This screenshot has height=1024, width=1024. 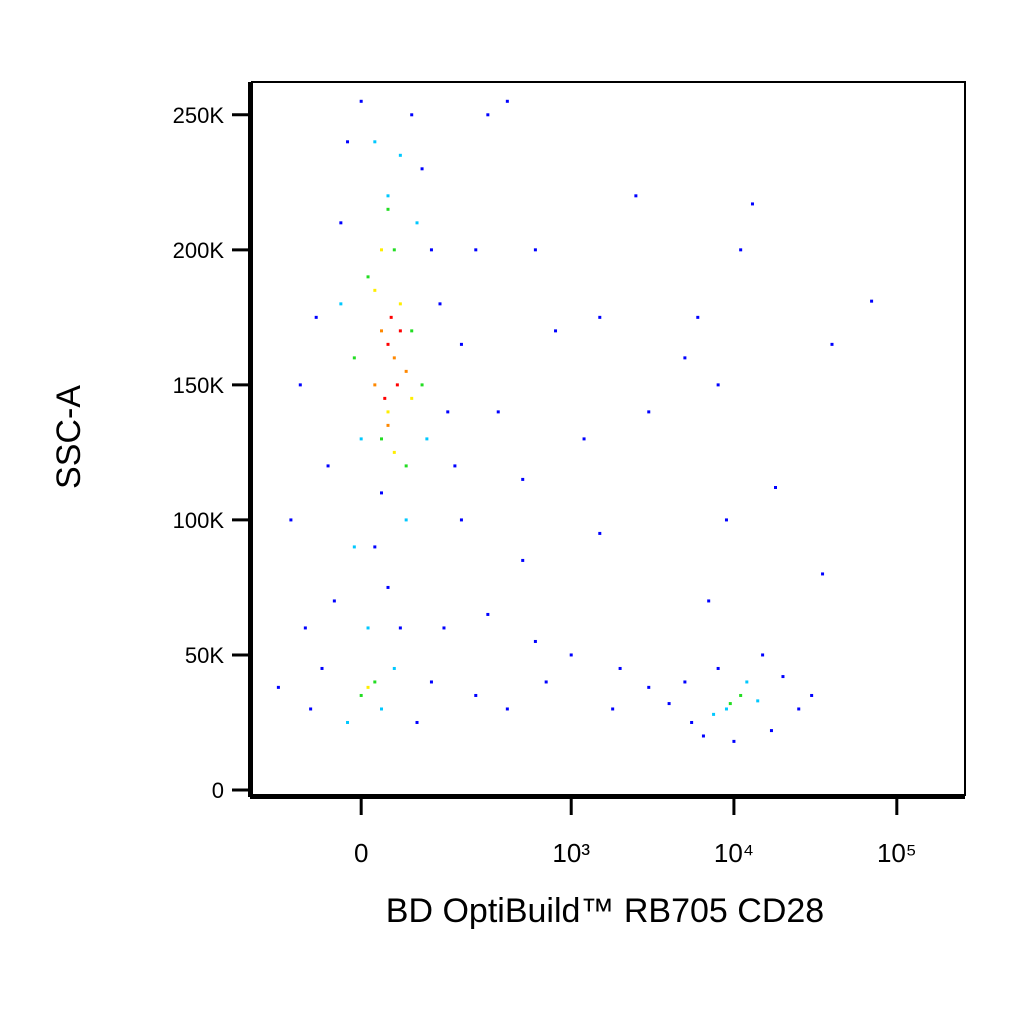 I want to click on y-tick-label: 250K, so click(x=199, y=115).